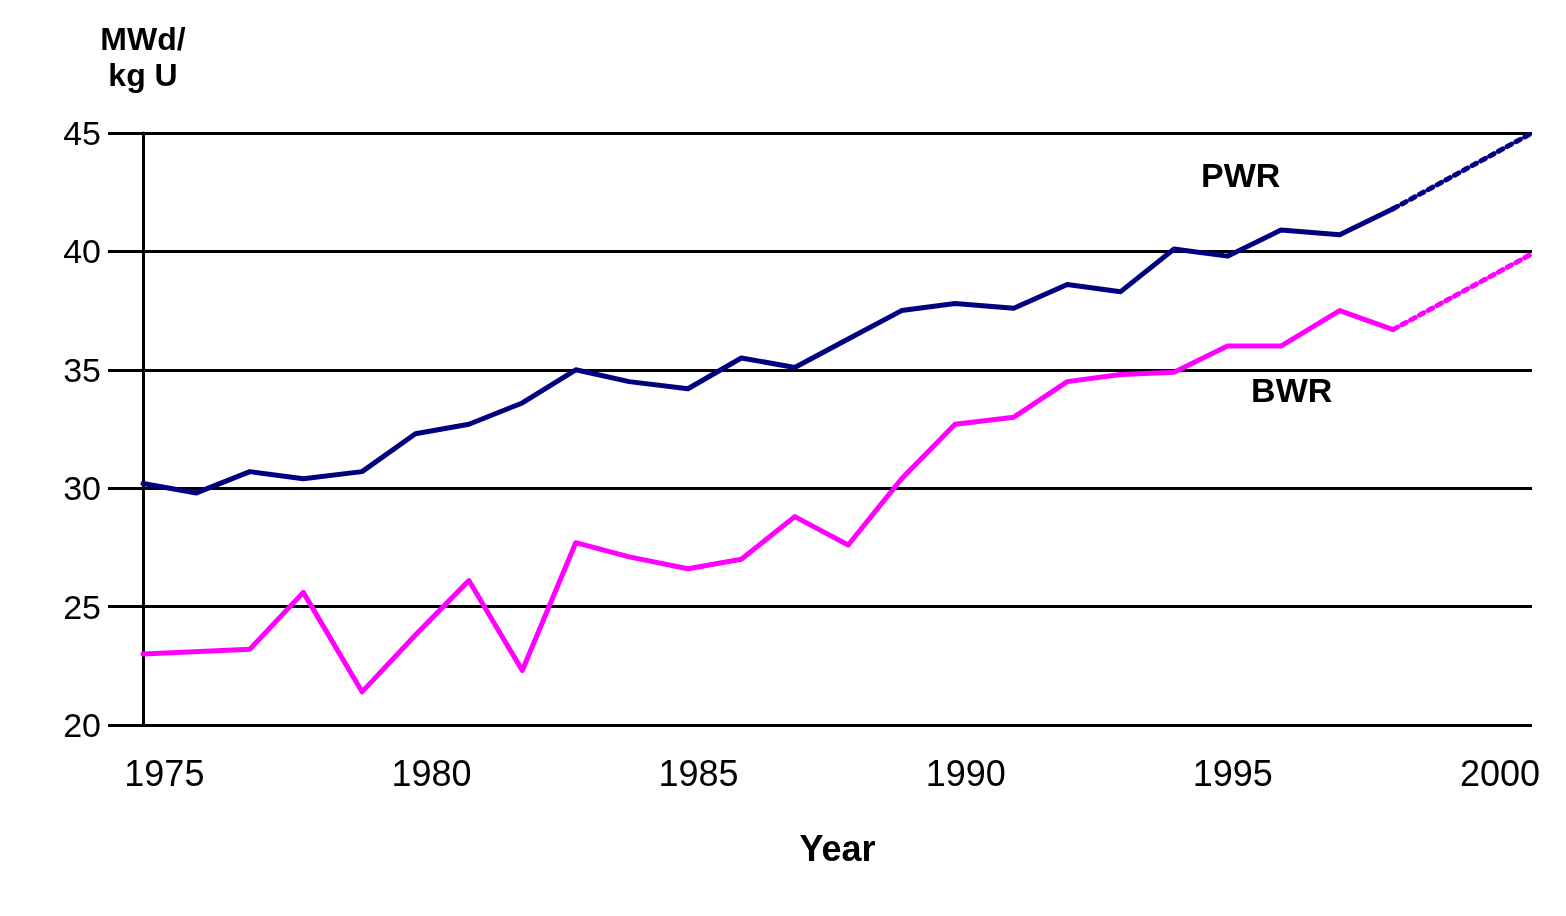 The width and height of the screenshot is (1566, 916). I want to click on series-label: PWR, so click(1241, 174).